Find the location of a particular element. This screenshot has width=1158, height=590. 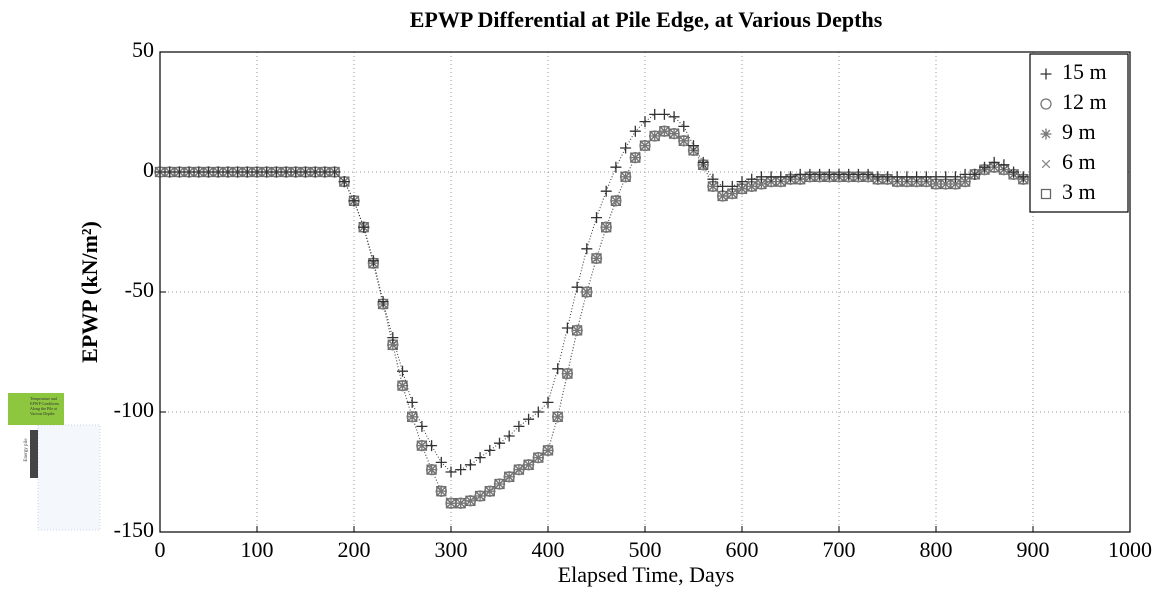

x-tick-label: 0 is located at coordinates (160, 549).